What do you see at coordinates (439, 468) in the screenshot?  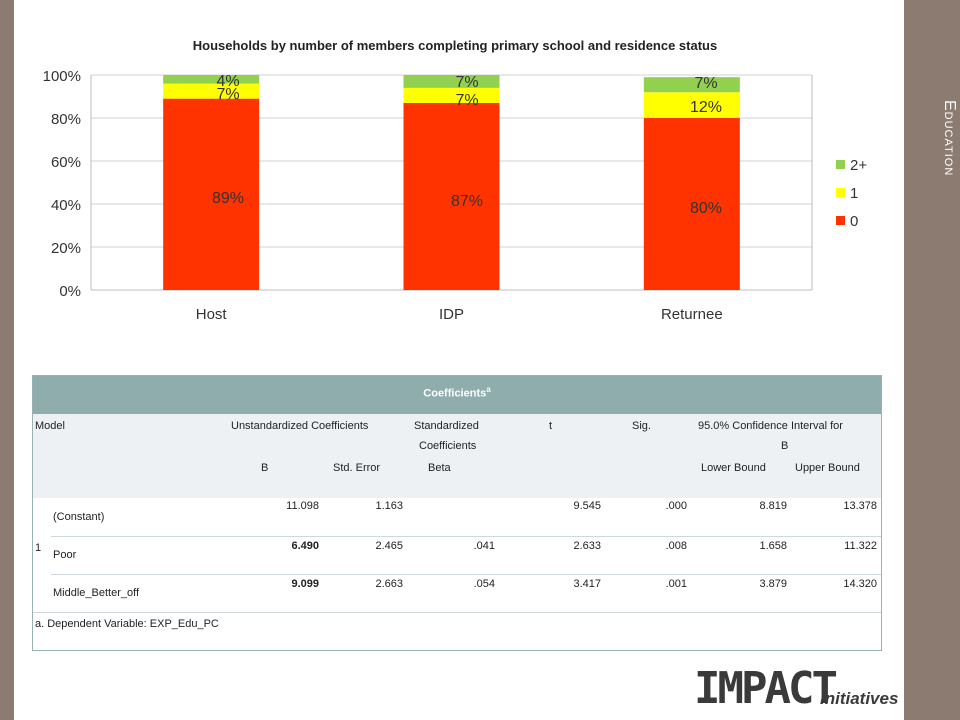 I see `header-beta: Beta` at bounding box center [439, 468].